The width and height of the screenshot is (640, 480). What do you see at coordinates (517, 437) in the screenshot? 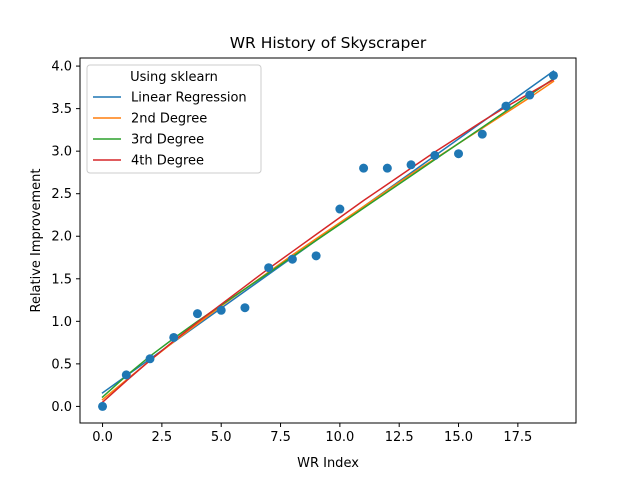
I see `x-tick-label: 17.5` at bounding box center [517, 437].